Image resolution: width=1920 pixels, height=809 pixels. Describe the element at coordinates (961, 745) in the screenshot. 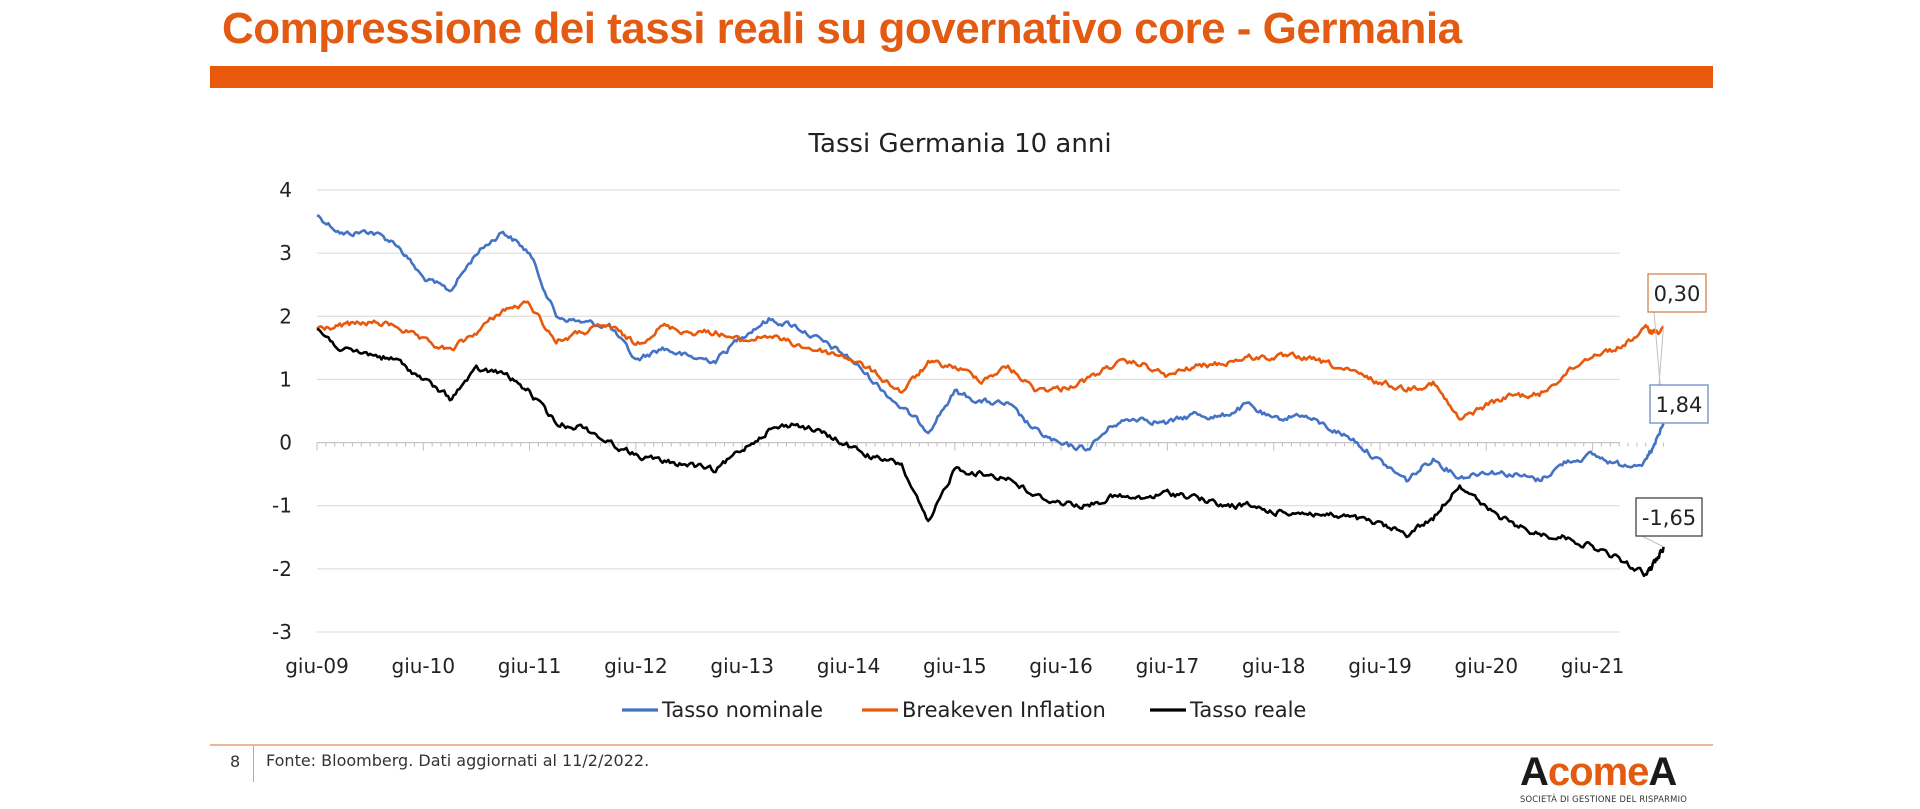

I see `footer-divider` at that location.